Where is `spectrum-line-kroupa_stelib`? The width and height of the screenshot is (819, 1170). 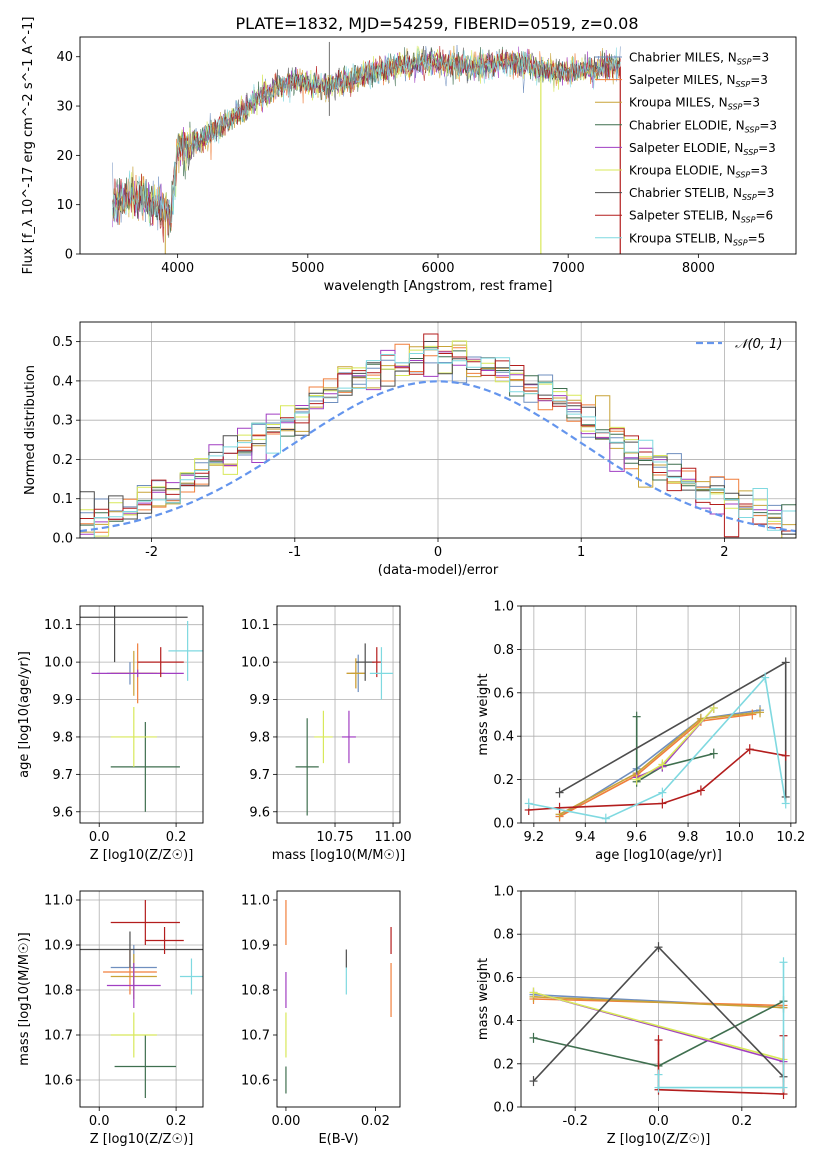
spectrum-line-kroupa_stelib is located at coordinates (366, 137).